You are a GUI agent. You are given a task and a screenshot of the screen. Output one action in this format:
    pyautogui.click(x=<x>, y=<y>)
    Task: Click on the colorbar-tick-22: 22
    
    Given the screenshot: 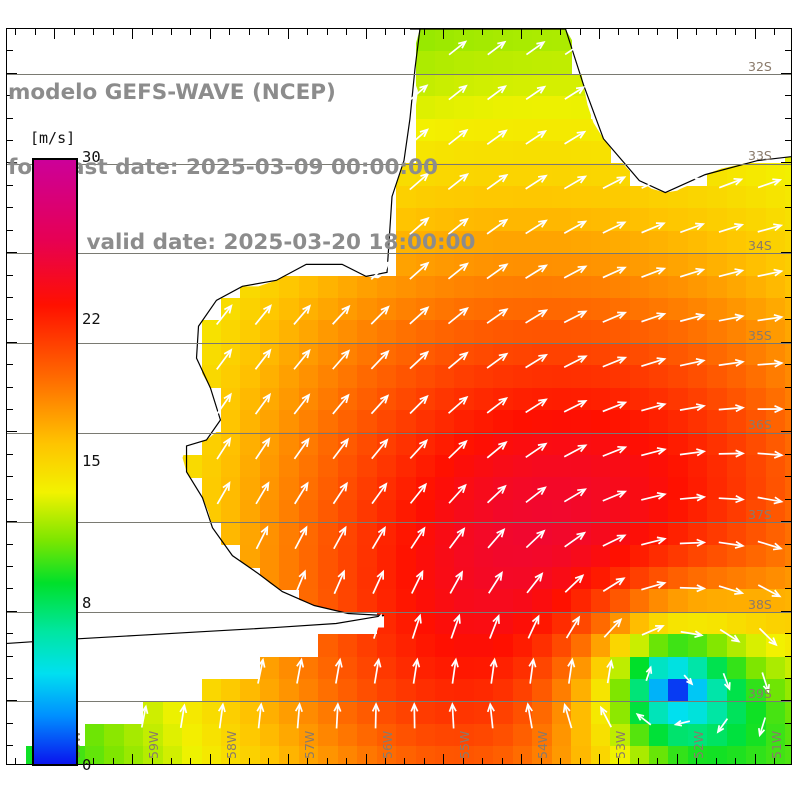 What is the action you would take?
    pyautogui.click(x=91, y=319)
    